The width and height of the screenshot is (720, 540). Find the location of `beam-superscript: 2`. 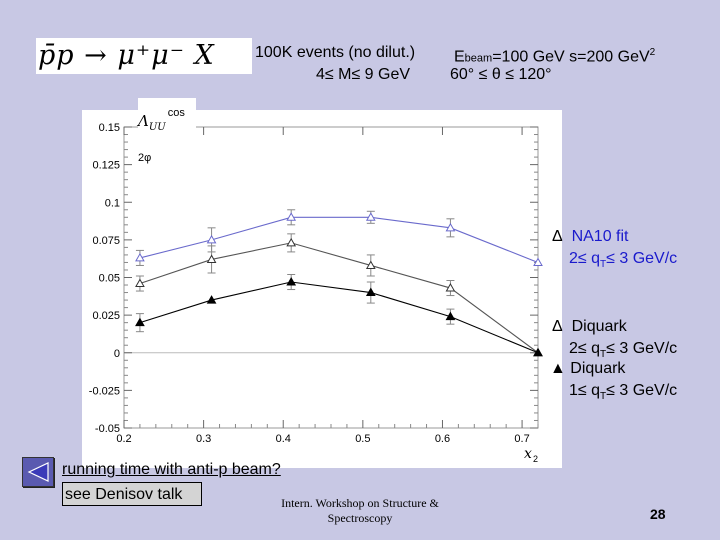

beam-superscript: 2 is located at coordinates (652, 52).